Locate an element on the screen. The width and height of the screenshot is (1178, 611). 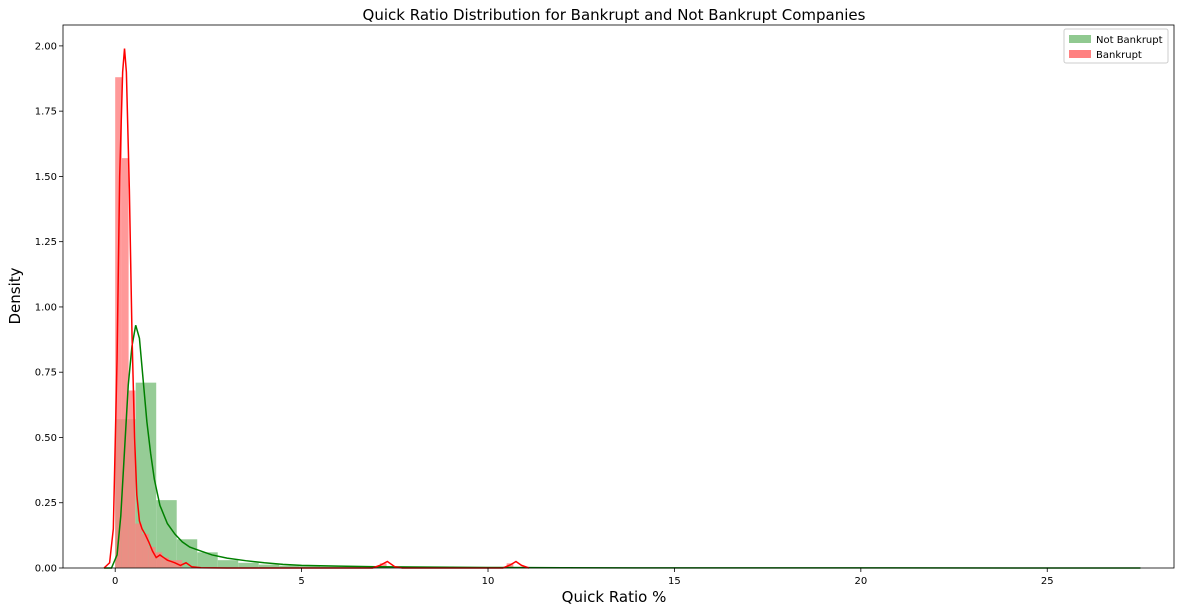
y-axis-title: Density is located at coordinates (15, 295).